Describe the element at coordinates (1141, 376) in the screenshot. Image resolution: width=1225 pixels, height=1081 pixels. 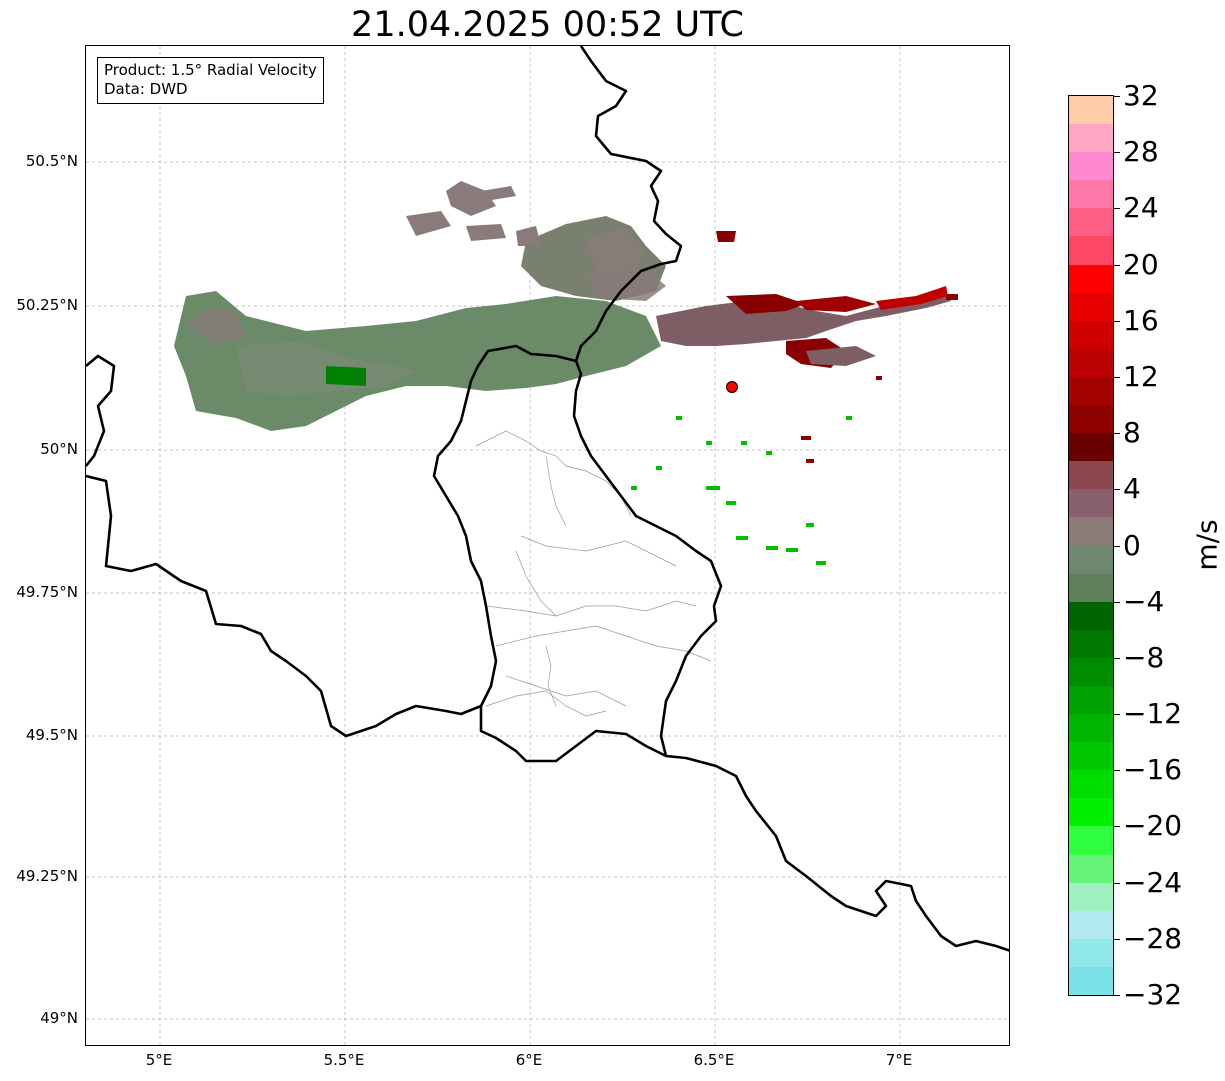
I see `colorbar-tick-label: 12` at that location.